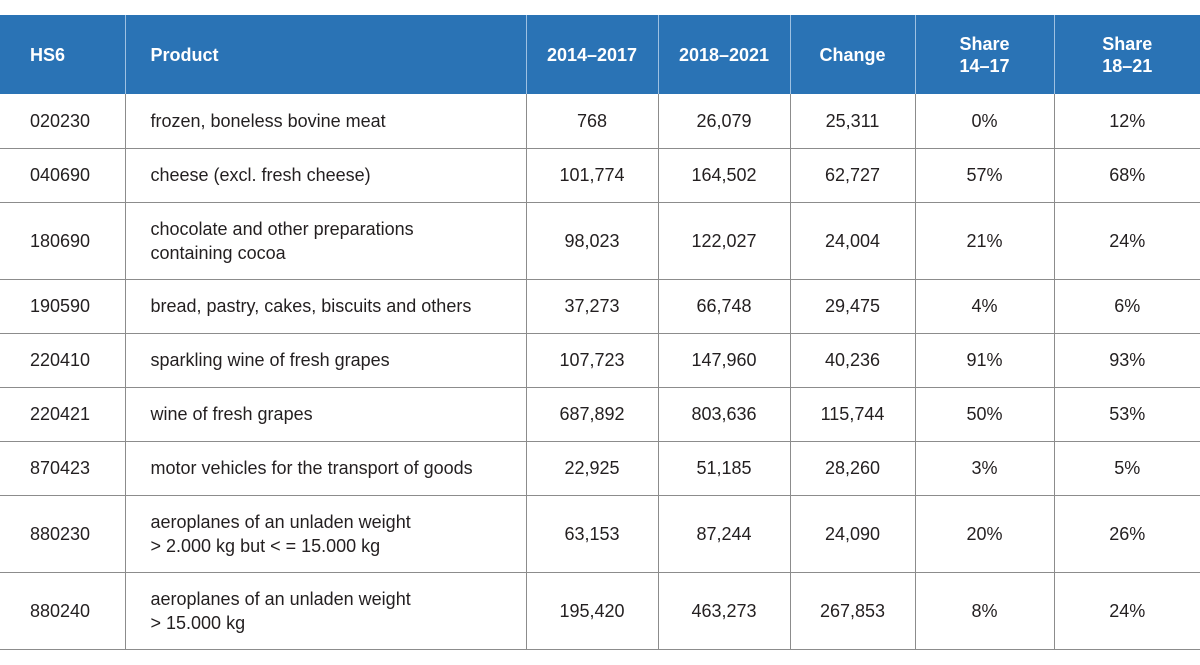  Describe the element at coordinates (723, 534) in the screenshot. I see `cell-period-2018-2021: 87,244` at that location.